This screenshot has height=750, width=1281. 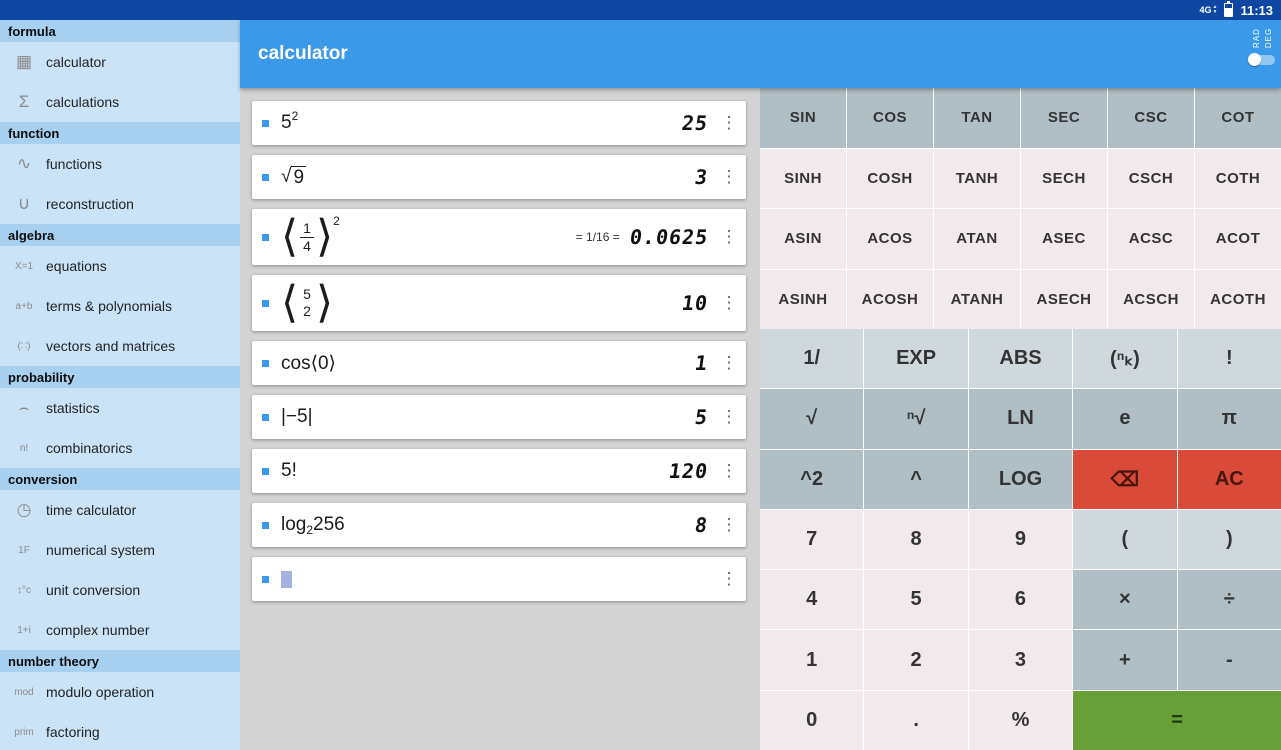 I want to click on switch-knob, so click(x=1254, y=59).